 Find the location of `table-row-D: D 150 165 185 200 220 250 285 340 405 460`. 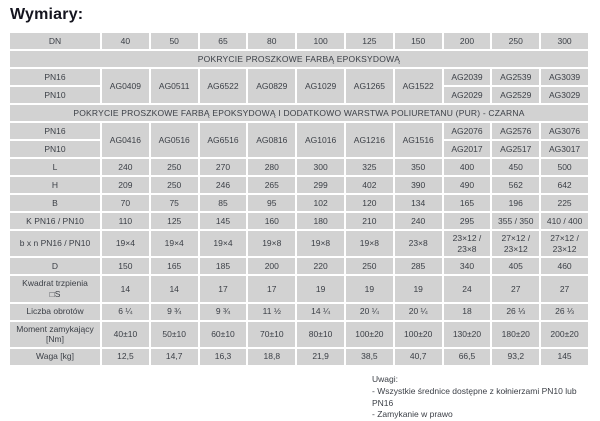

table-row-D: D 150 165 185 200 220 250 285 340 405 460 is located at coordinates (299, 266).